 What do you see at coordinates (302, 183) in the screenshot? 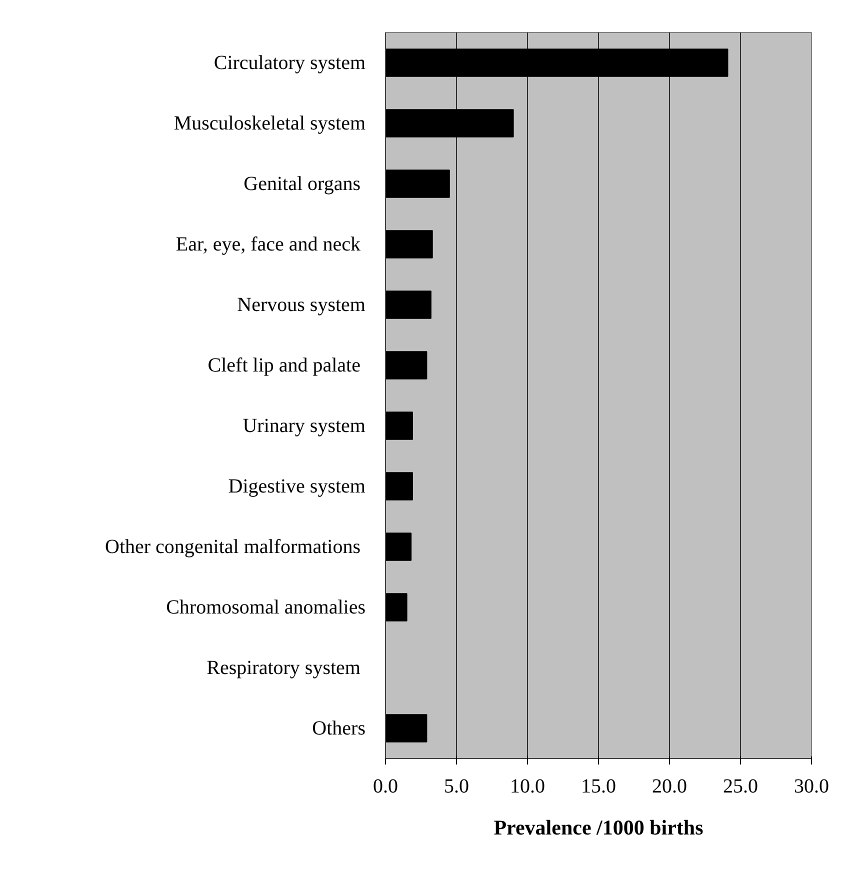
I see `y-tick-label: Genital organs` at bounding box center [302, 183].